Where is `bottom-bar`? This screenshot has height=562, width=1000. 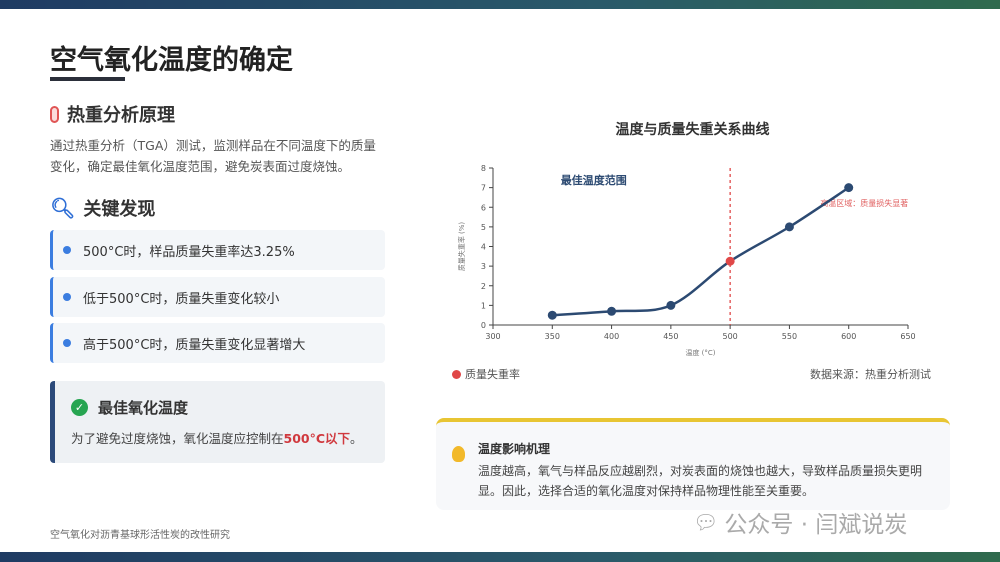
bottom-bar is located at coordinates (500, 557).